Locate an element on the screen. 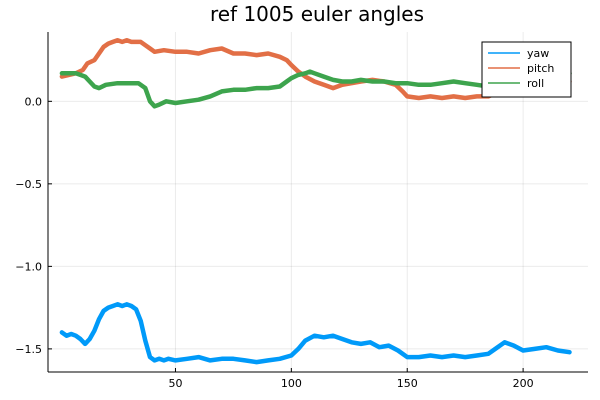  legend-label-roll: roll is located at coordinates (535, 83).